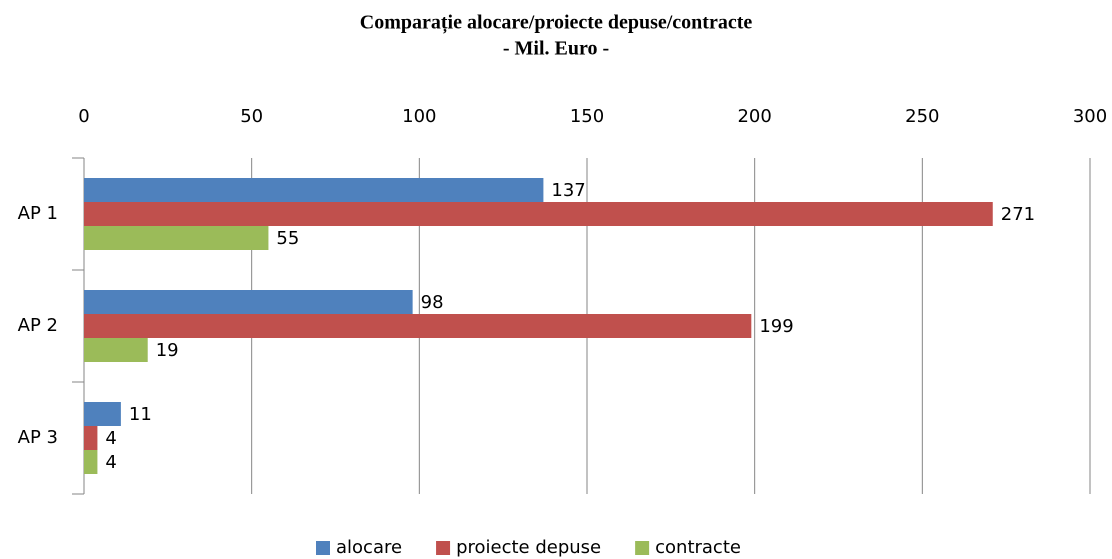  I want to click on value-label: 137, so click(568, 190).